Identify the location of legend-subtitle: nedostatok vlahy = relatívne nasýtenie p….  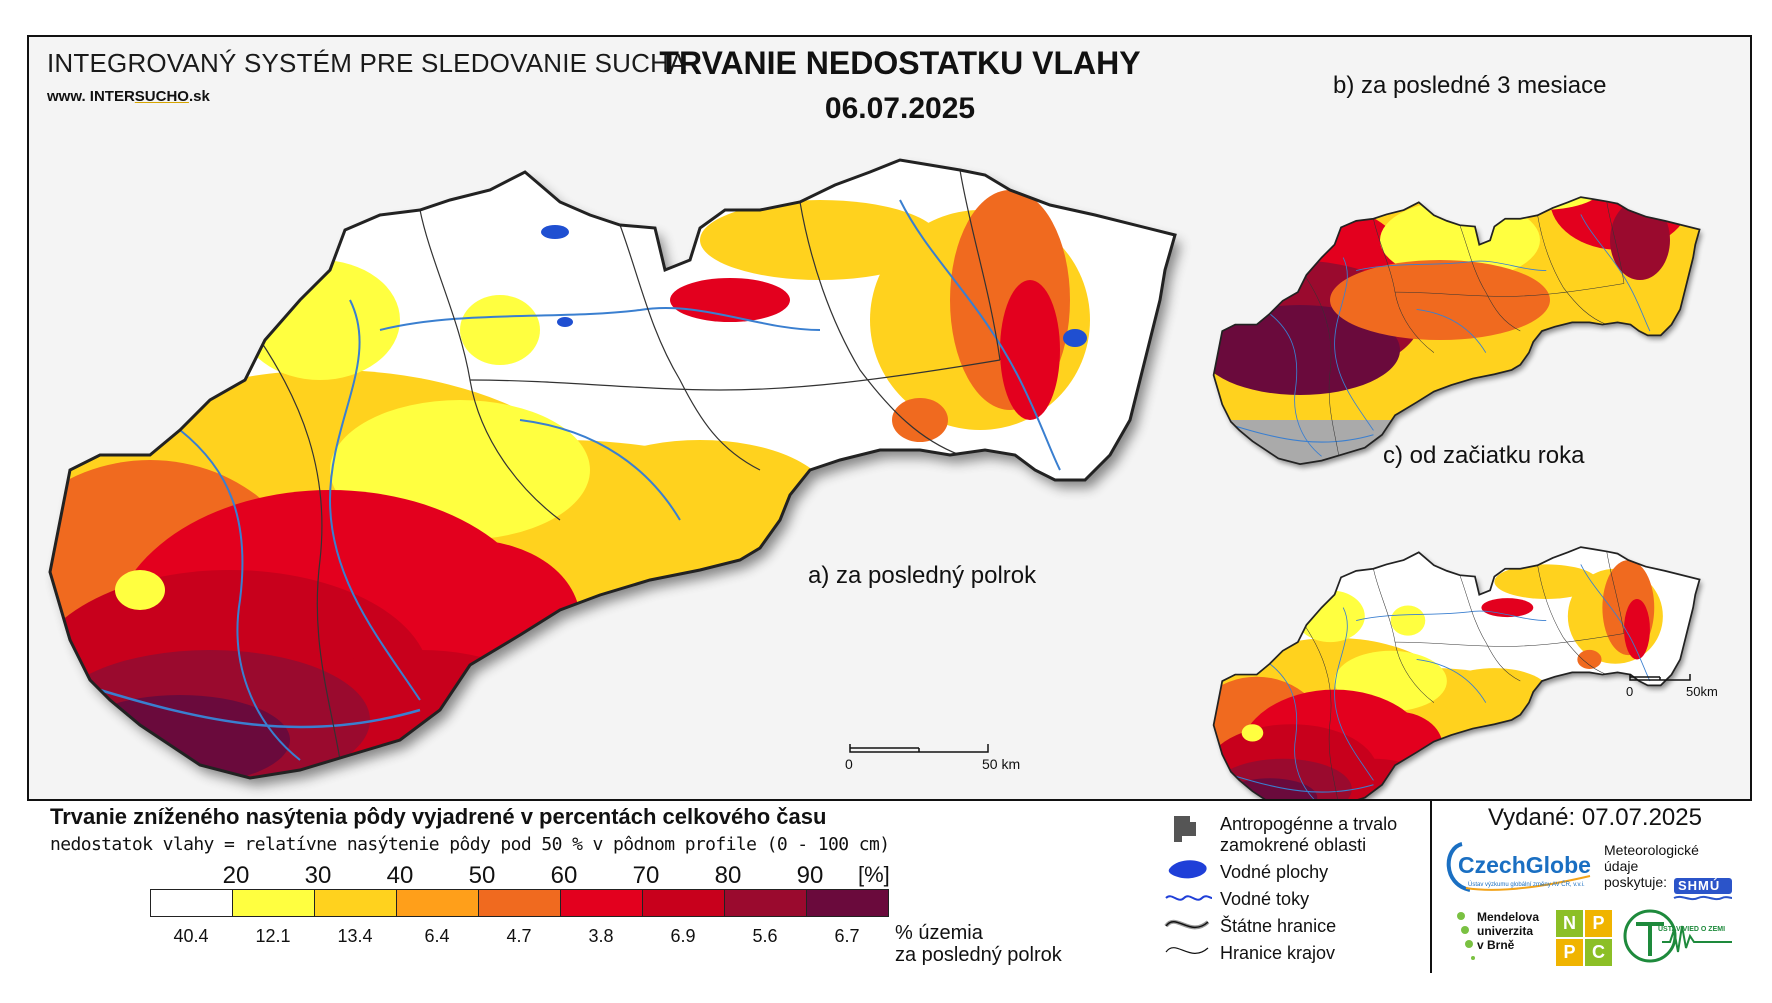
(470, 844).